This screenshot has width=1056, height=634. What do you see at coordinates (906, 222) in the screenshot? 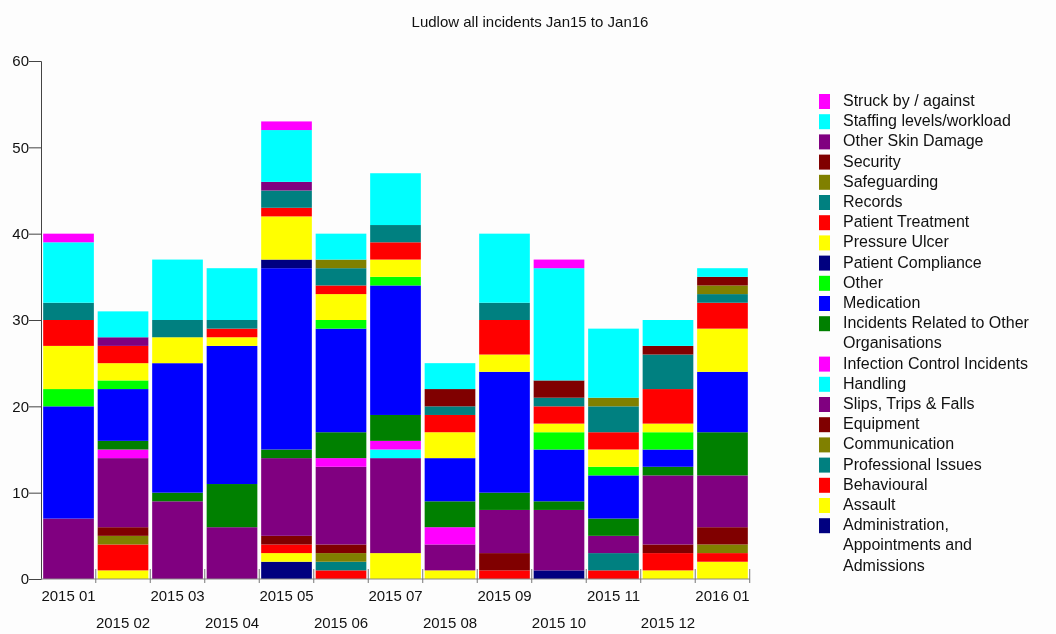
I see `legend-label: Patient Treatment` at bounding box center [906, 222].